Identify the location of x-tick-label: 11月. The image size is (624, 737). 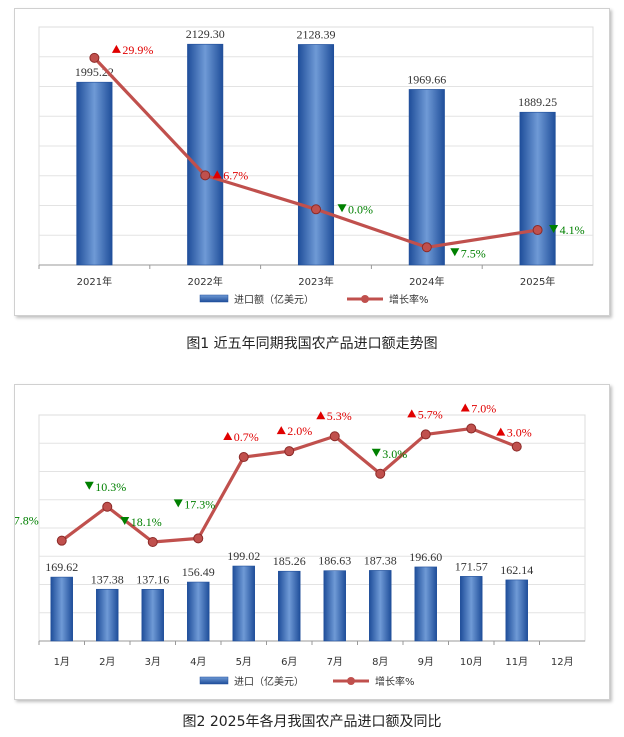
(516, 662).